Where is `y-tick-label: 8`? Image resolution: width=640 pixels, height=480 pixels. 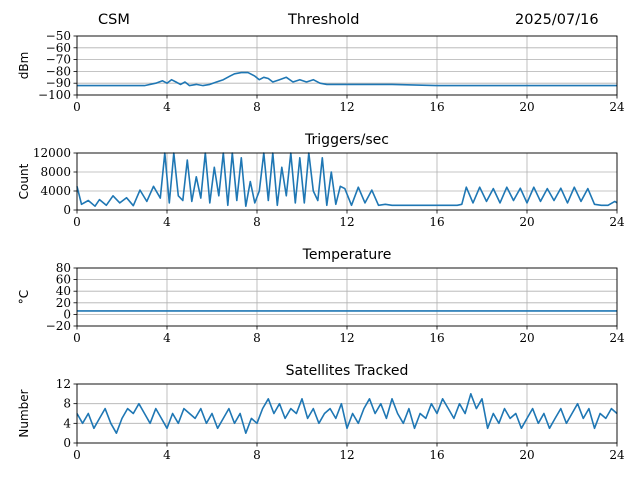 y-tick-label: 8 is located at coordinates (67, 404).